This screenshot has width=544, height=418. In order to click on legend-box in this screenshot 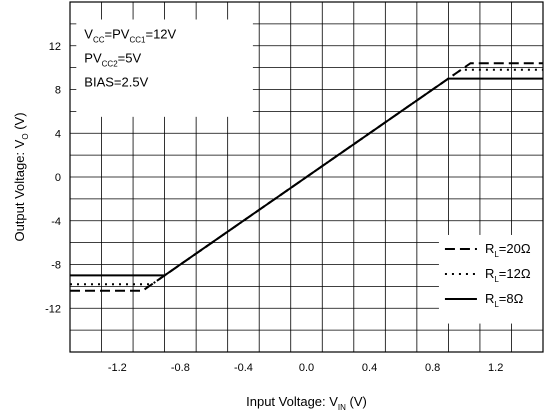, I will do `click(490, 279)`.